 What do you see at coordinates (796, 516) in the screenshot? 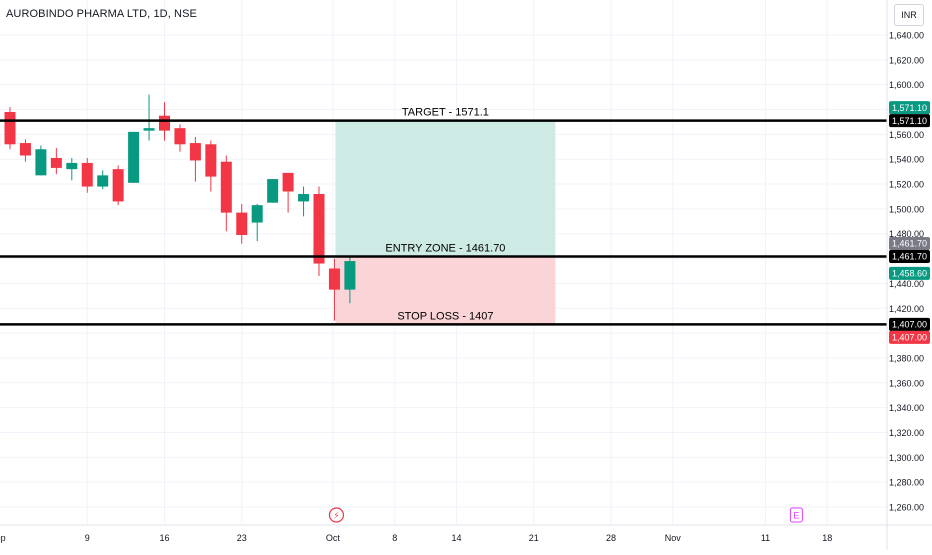
I see `earnings-event-glyph: E` at bounding box center [796, 516].